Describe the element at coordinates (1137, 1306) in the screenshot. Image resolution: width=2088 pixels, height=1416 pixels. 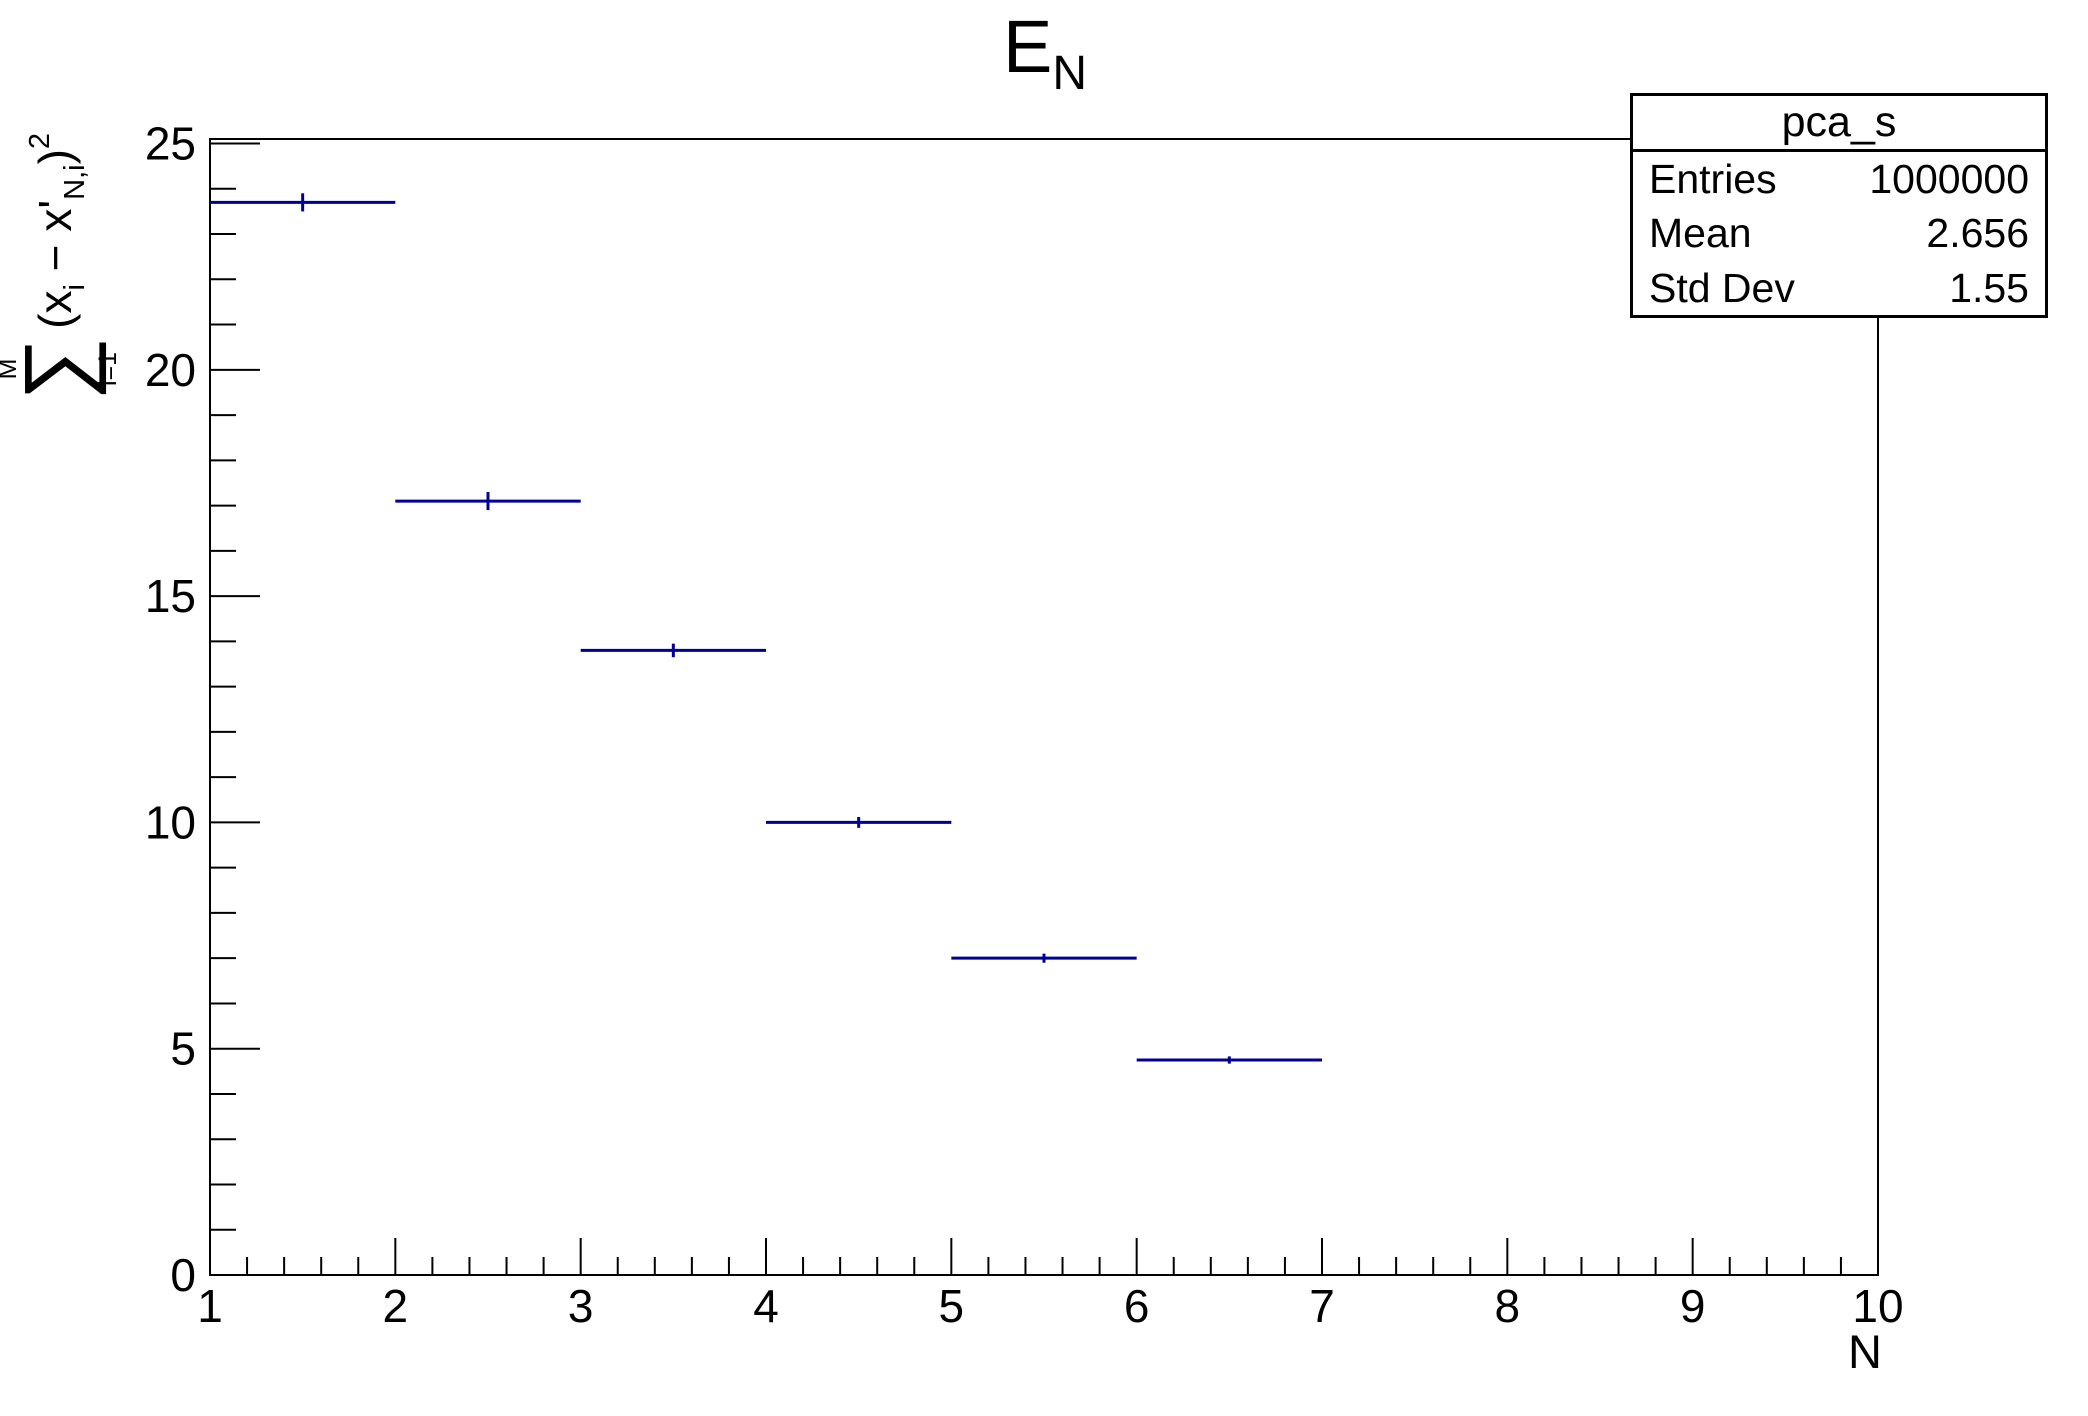
I see `svg-text: 6` at that location.